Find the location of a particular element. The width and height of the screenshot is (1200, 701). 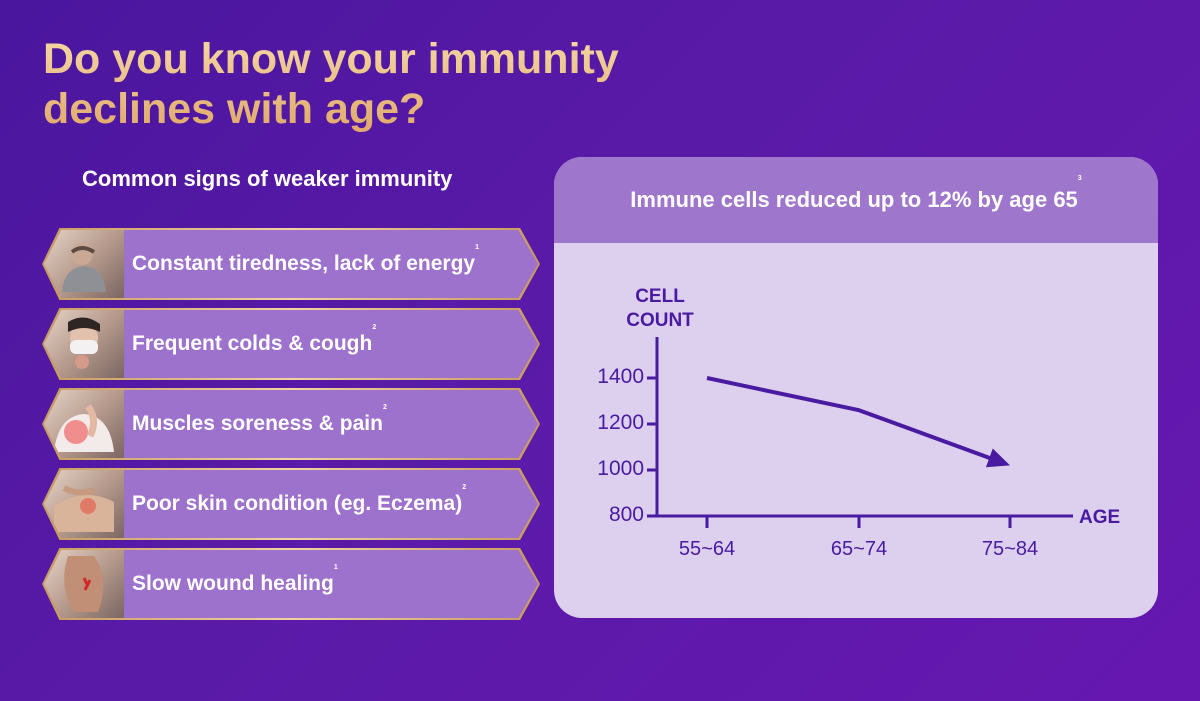

y-tick-label: 800 is located at coordinates (626, 514).